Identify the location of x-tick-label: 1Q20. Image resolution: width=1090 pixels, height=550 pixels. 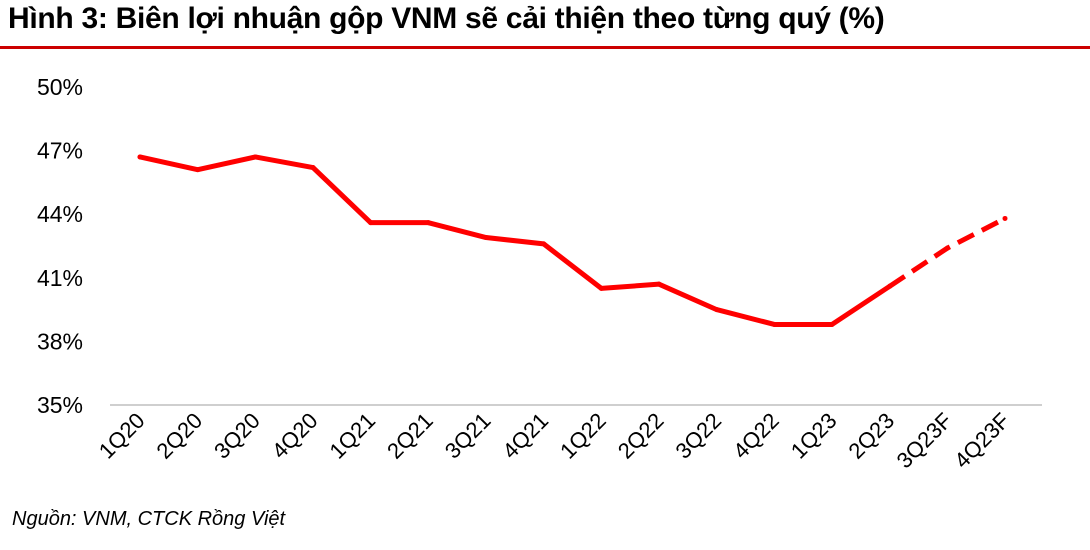
(122, 436).